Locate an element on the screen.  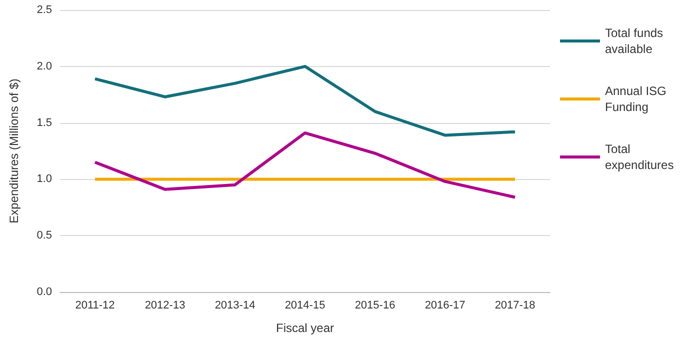
y-axis-title: Expenditures (Millions of $) is located at coordinates (14, 151).